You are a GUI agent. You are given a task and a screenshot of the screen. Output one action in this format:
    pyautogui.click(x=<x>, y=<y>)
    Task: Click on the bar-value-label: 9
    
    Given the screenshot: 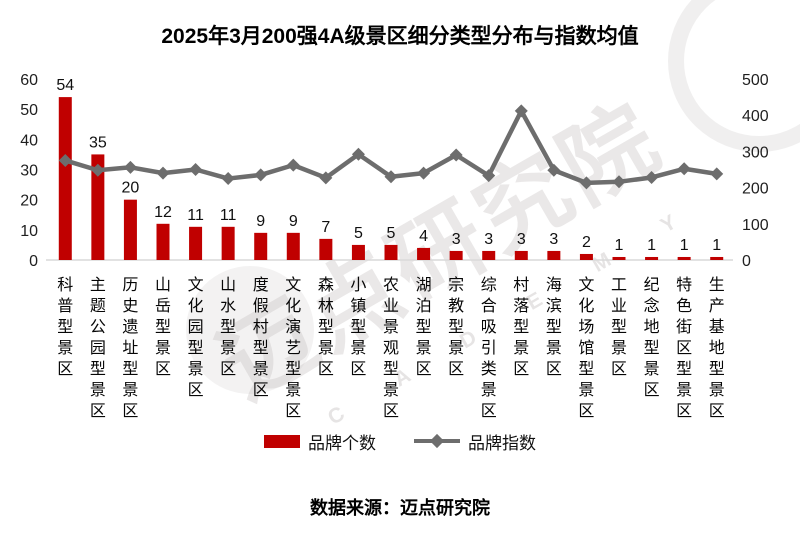 What is the action you would take?
    pyautogui.click(x=293, y=221)
    